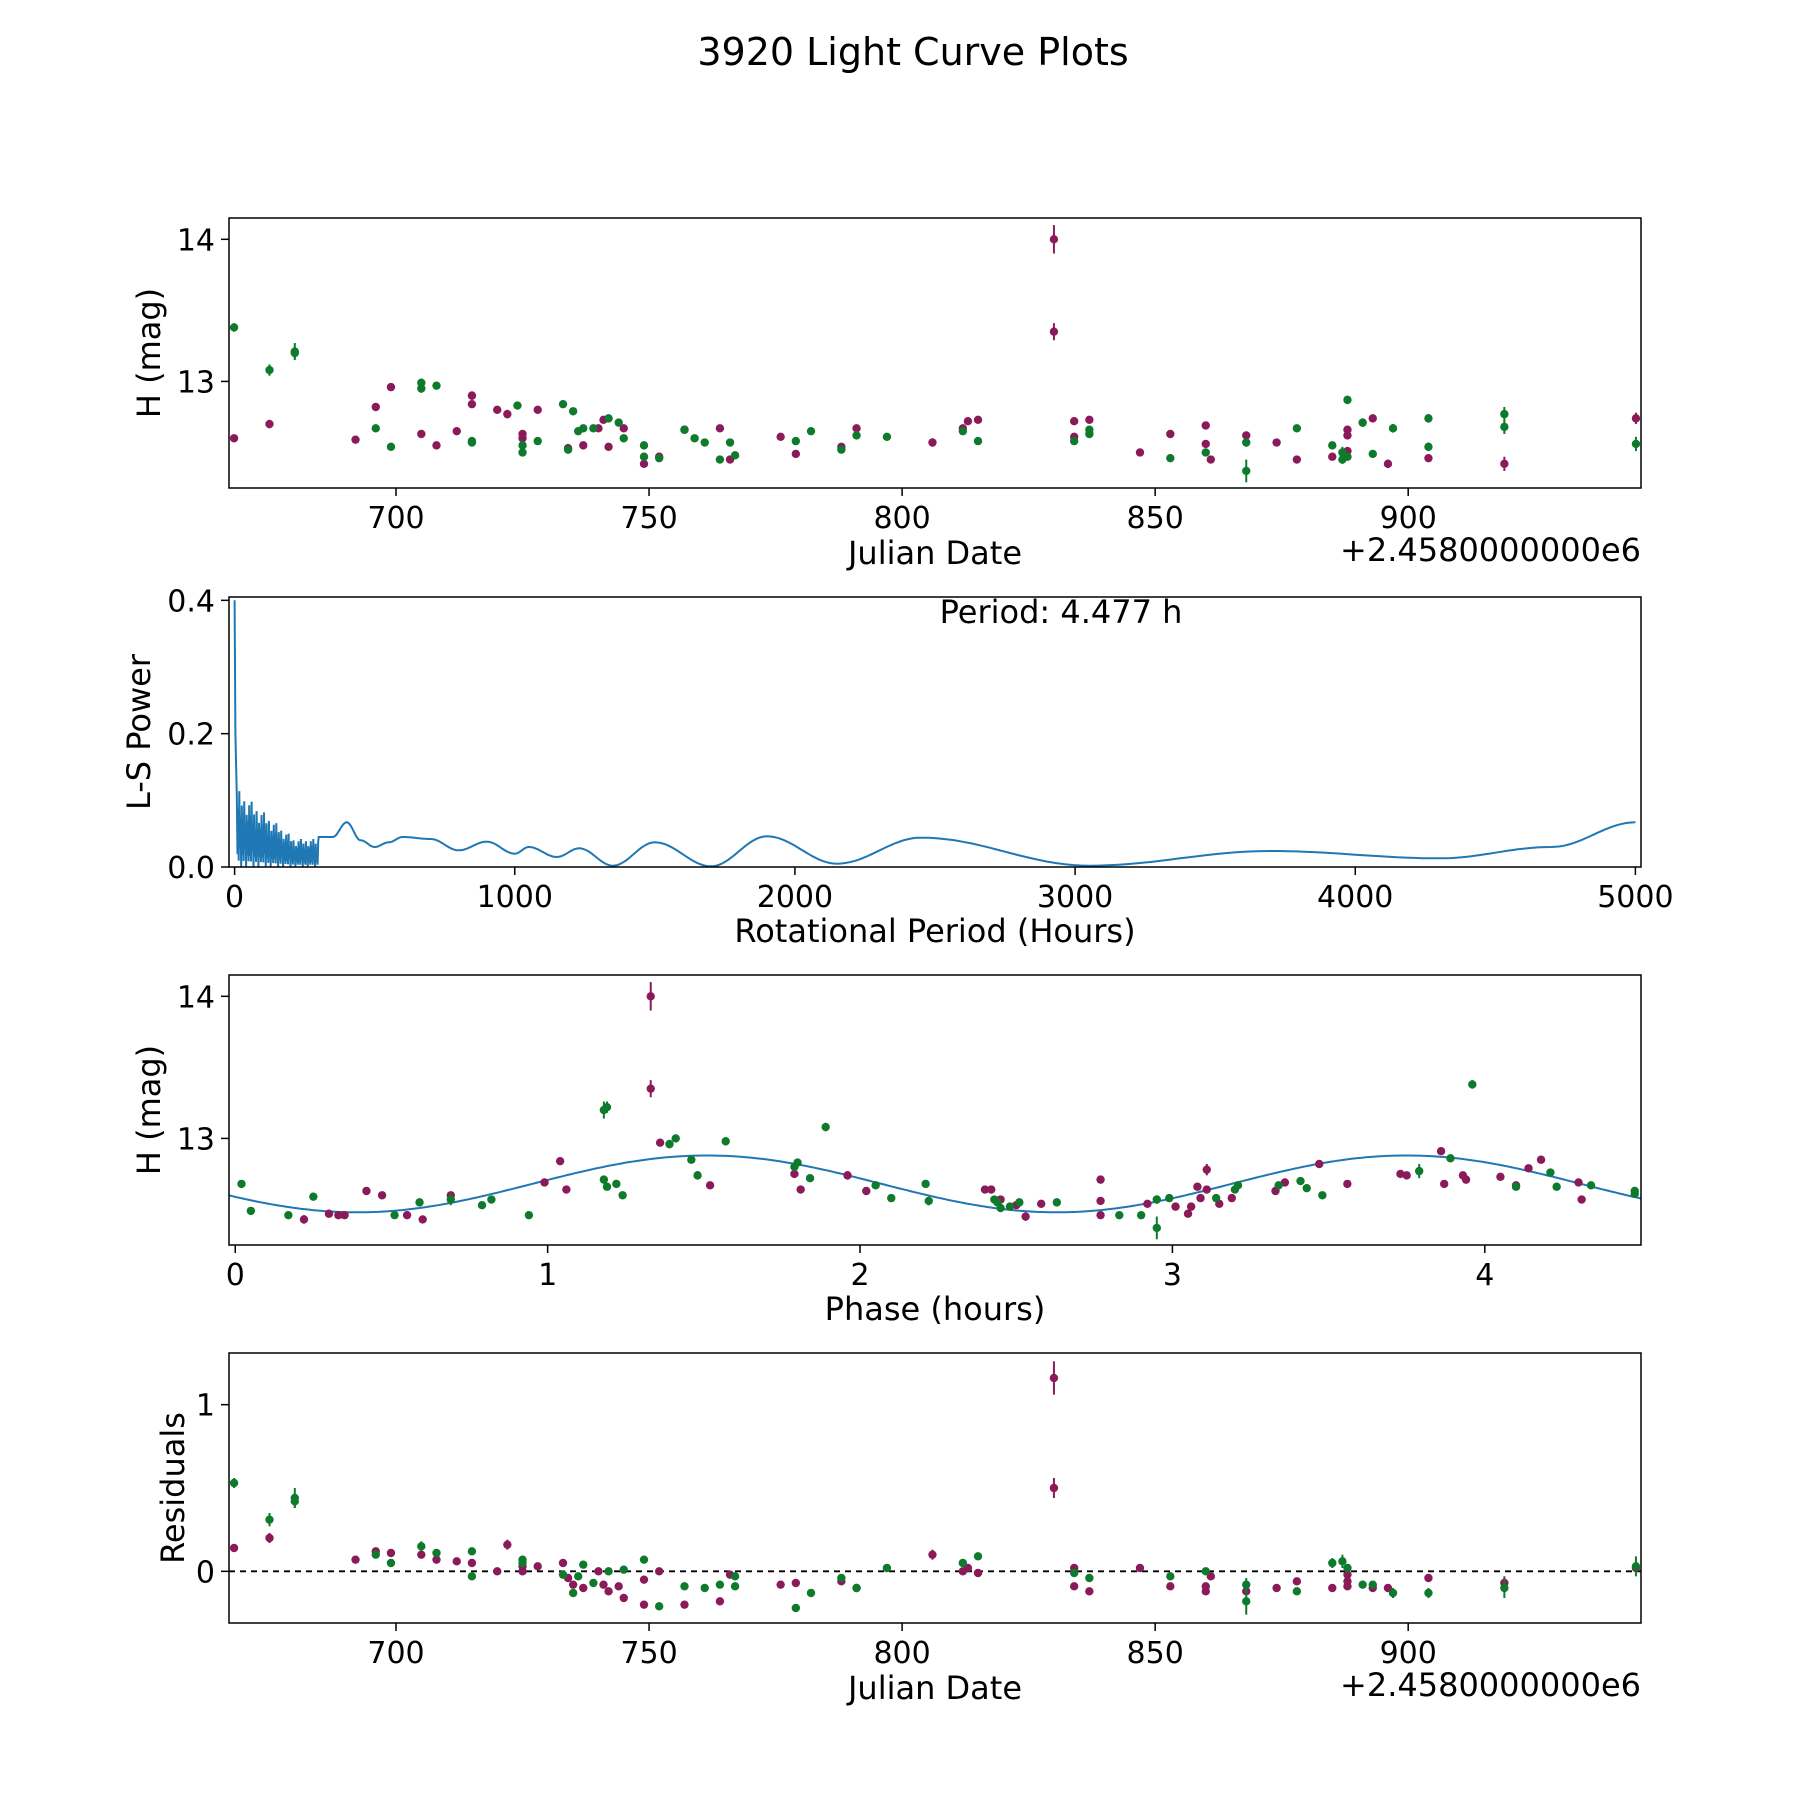 The width and height of the screenshot is (1800, 1800). Describe the element at coordinates (648, 1653) in the screenshot. I see `x-tick-label: 750` at that location.